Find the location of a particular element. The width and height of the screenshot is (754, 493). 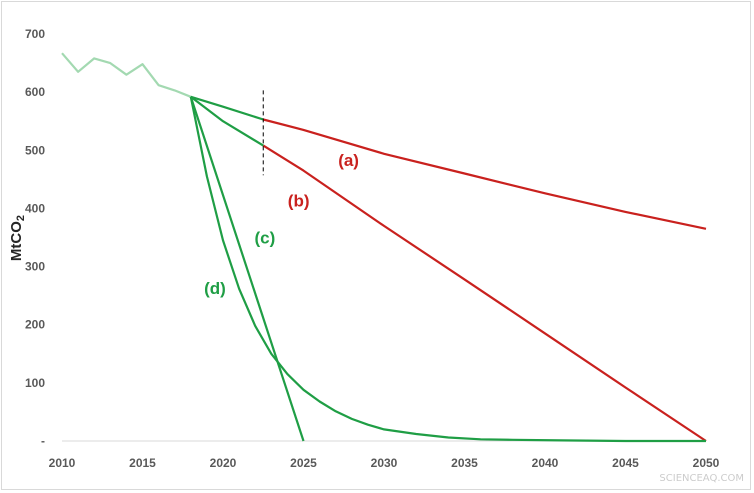

annotation-label: (c) is located at coordinates (264, 237).